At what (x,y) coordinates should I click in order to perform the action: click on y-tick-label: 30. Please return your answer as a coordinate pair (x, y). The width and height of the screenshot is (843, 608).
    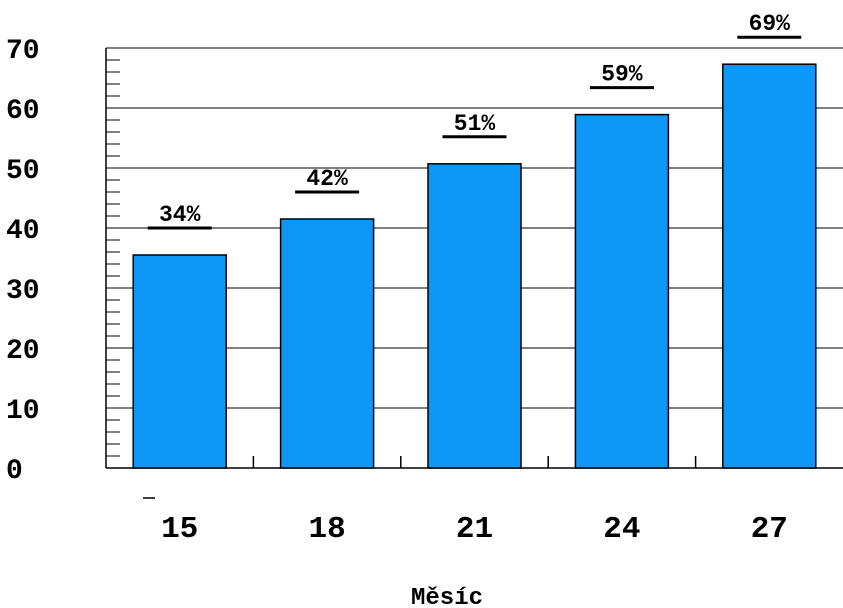
    Looking at the image, I should click on (23, 291).